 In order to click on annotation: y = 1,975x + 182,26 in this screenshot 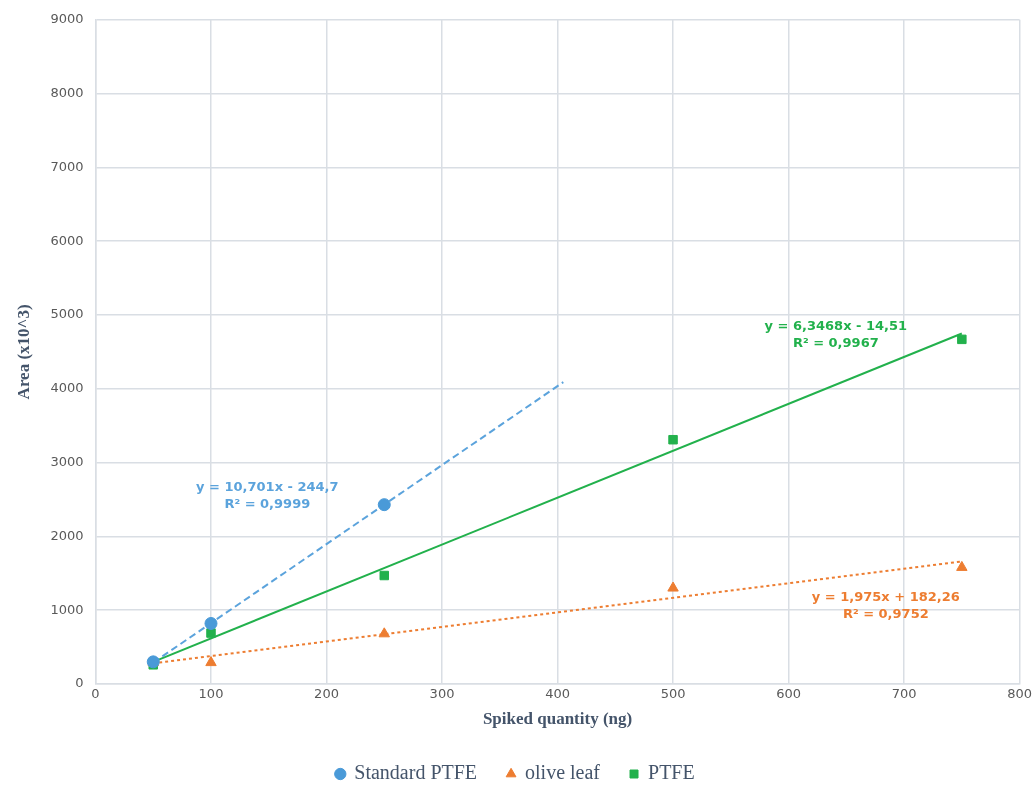, I will do `click(885, 596)`.